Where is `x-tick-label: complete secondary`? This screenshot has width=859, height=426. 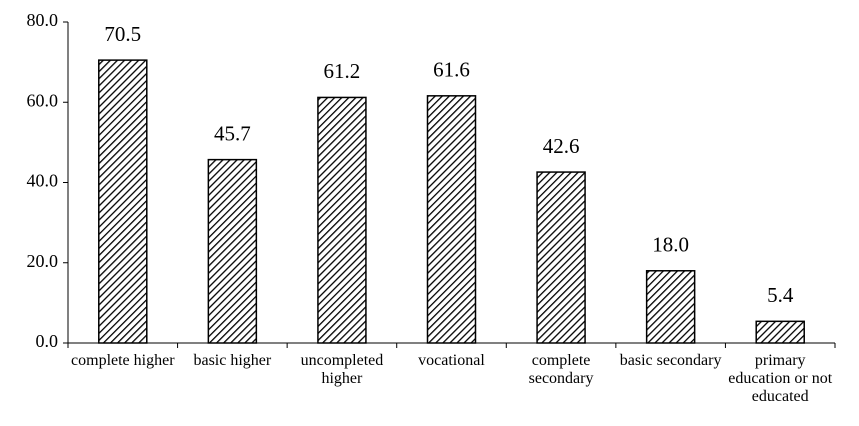 x-tick-label: complete secondary is located at coordinates (561, 369).